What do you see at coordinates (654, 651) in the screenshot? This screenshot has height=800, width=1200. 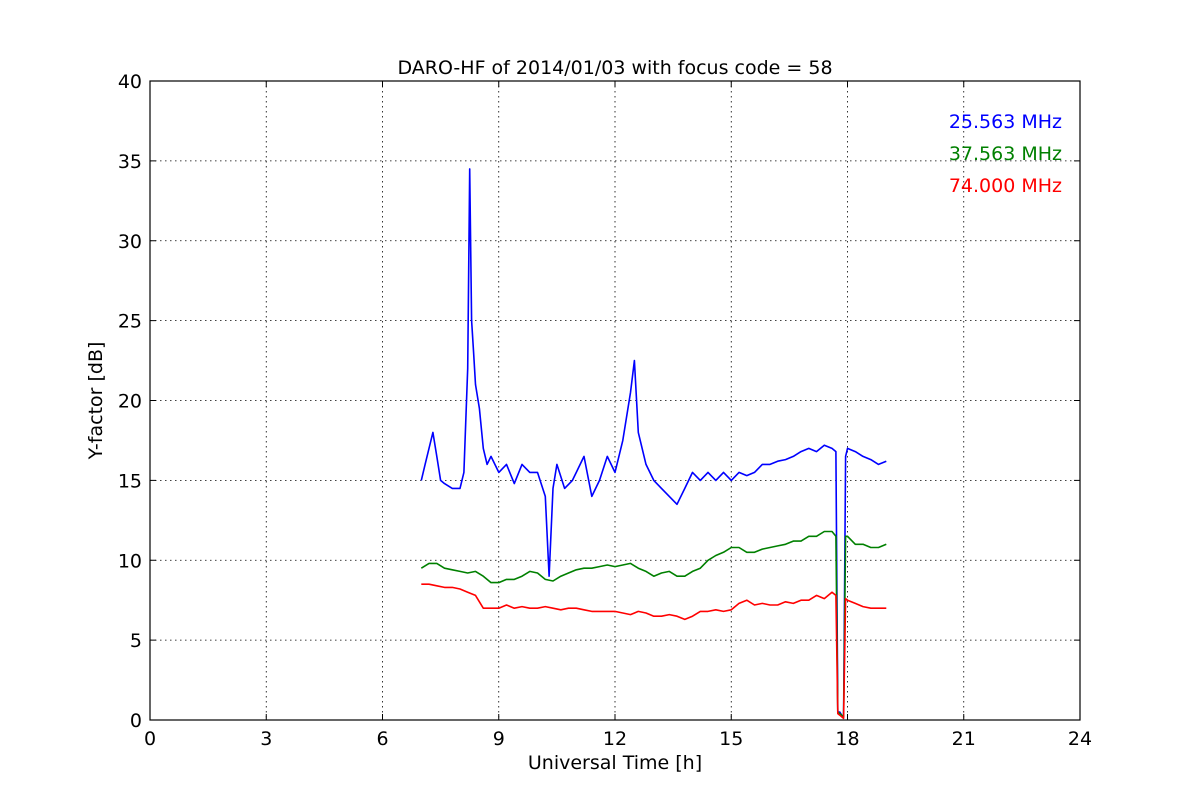 I see `series-line-74-000-mhz` at bounding box center [654, 651].